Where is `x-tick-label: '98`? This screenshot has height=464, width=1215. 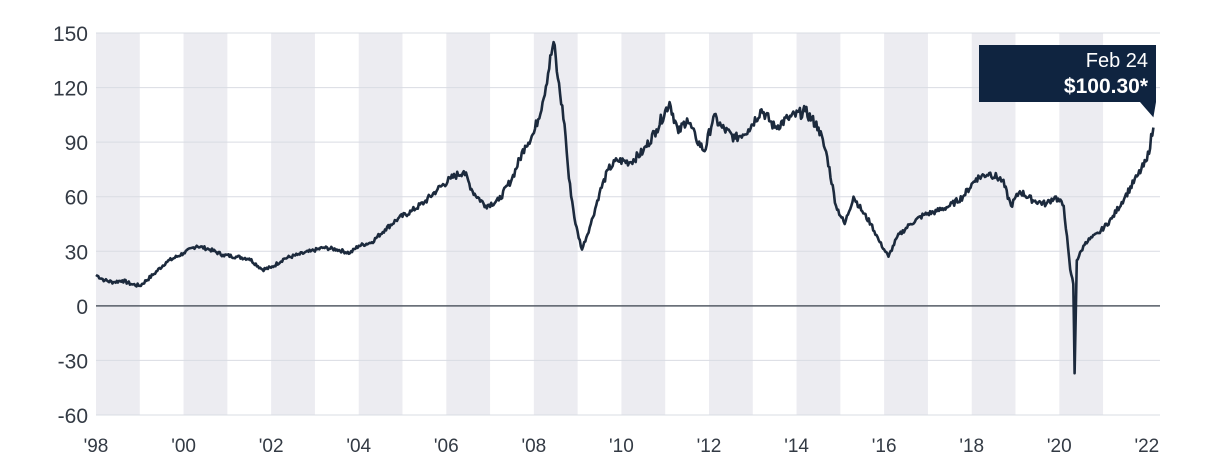
x-tick-label: '98 is located at coordinates (96, 446).